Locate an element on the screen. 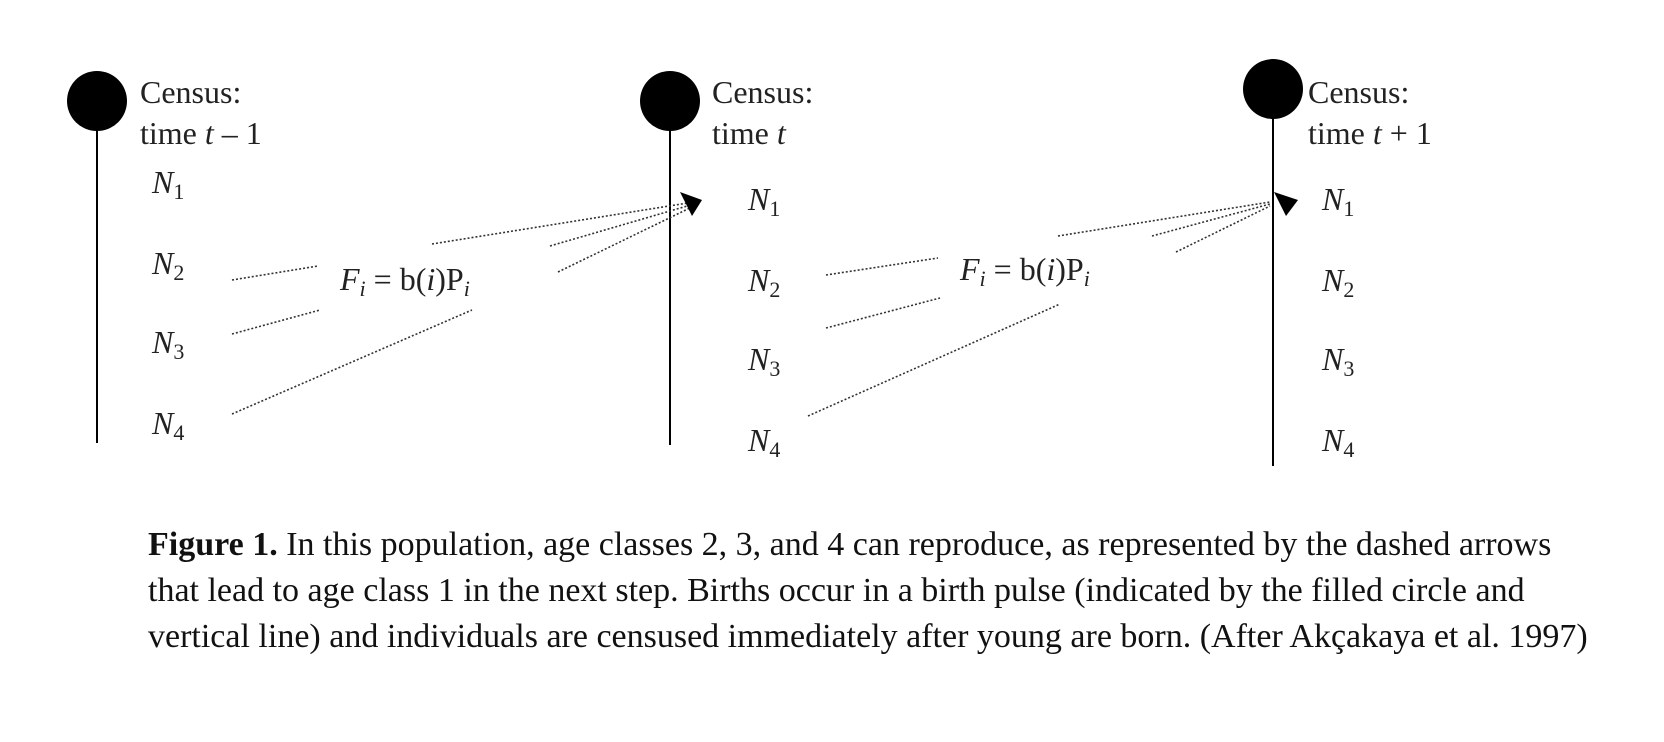  fecundity-equation-2: Fi = b(i)Pi is located at coordinates (1024, 271).